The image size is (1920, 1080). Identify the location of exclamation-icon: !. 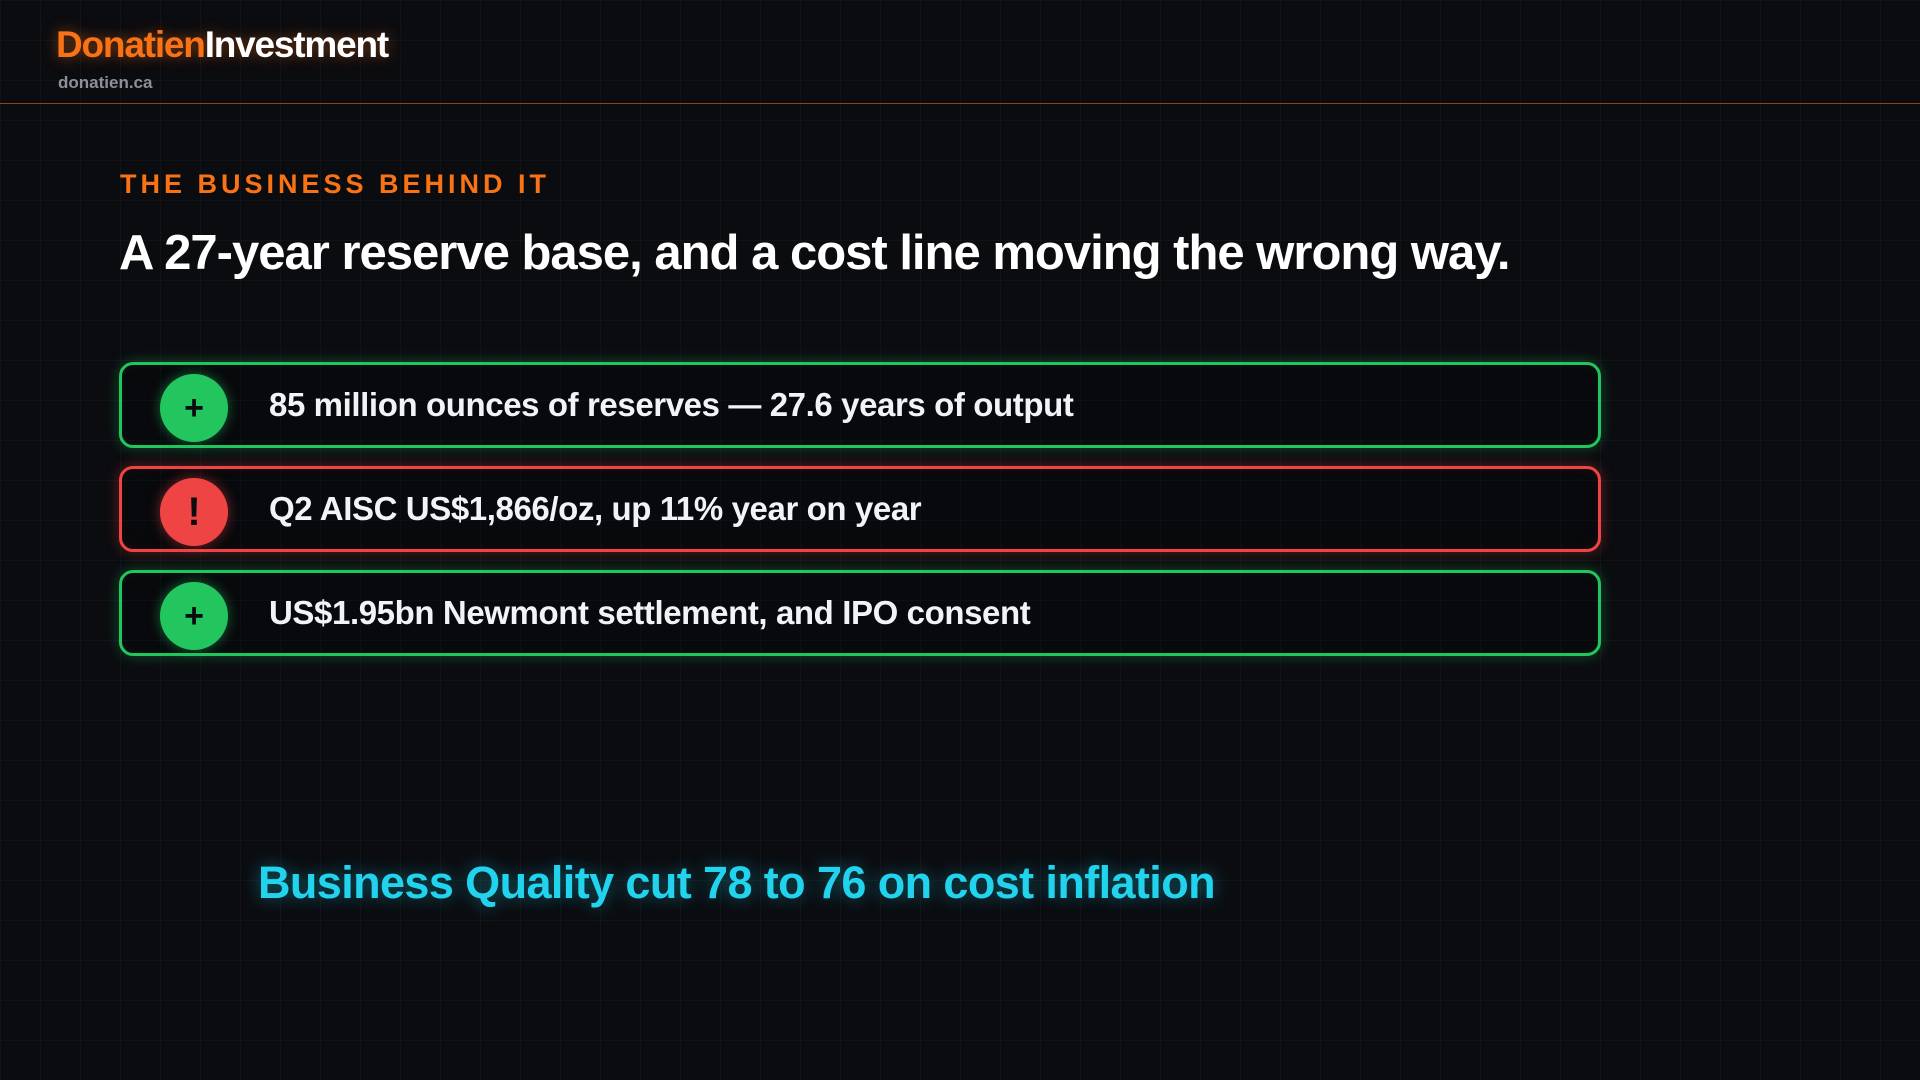
(194, 512).